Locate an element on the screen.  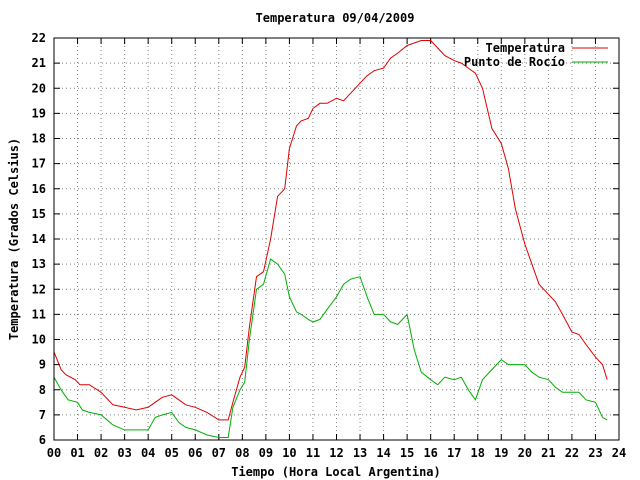
x-tick-label: 04 is located at coordinates (148, 453).